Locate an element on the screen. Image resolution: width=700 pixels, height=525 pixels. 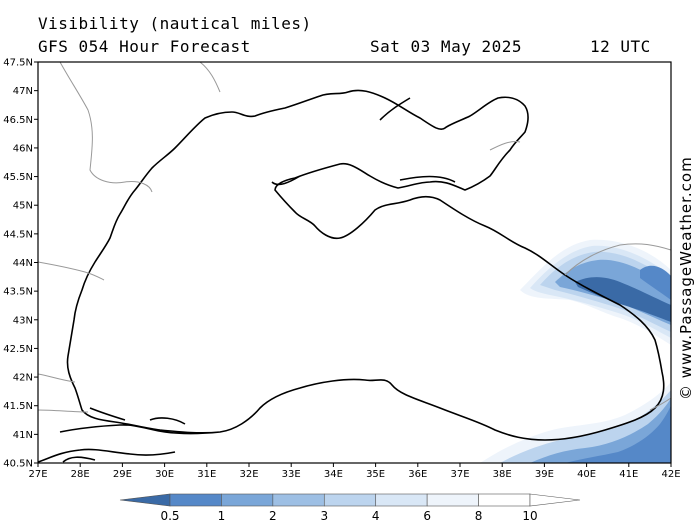
visibility-zone-0-5nm is located at coordinates (623, 299).